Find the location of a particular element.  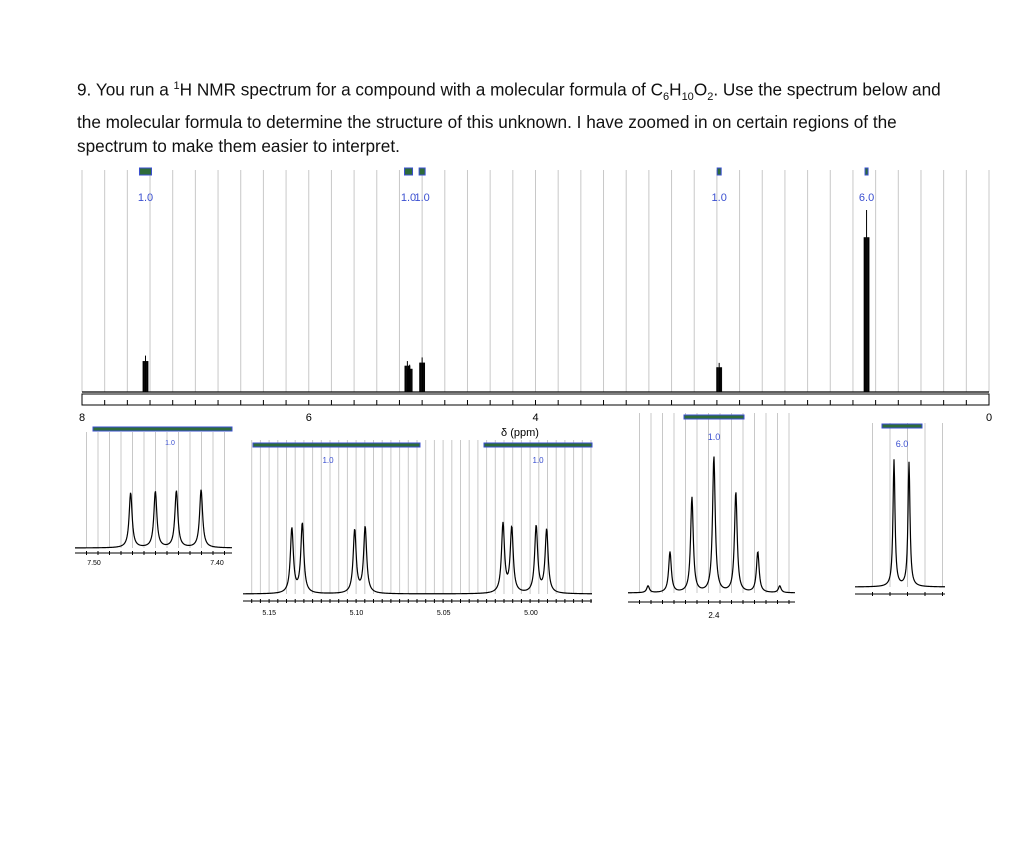

x-tick-label: 6 is located at coordinates (309, 418).